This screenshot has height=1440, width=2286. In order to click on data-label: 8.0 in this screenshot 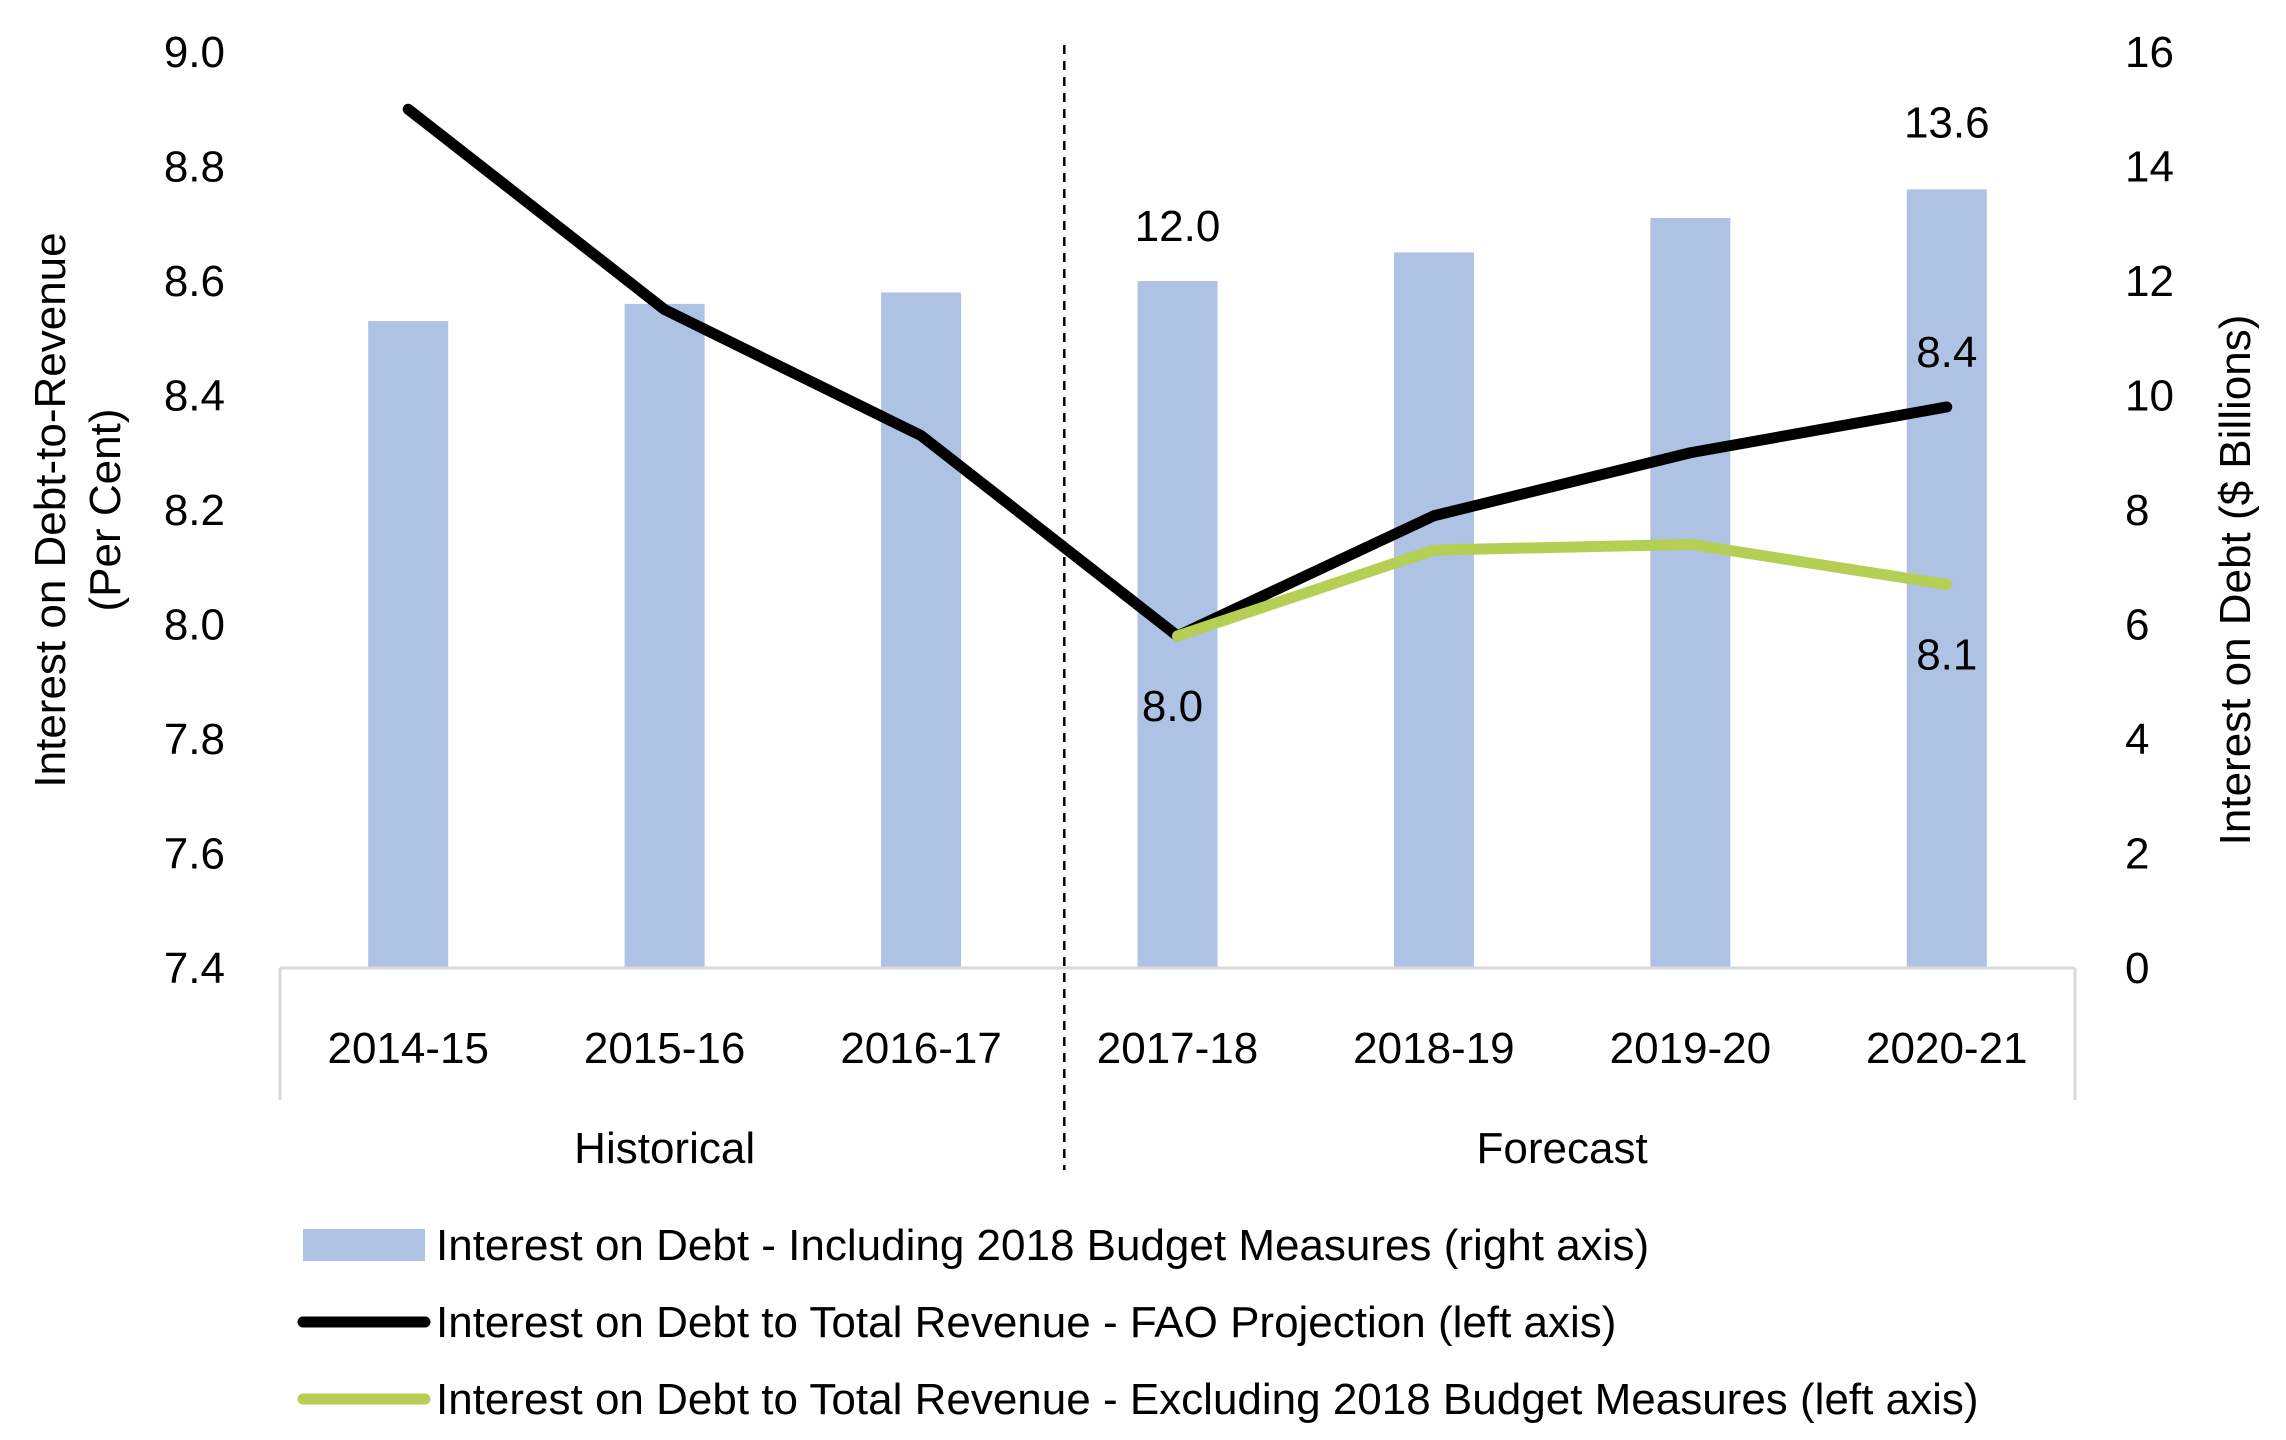, I will do `click(1172, 706)`.